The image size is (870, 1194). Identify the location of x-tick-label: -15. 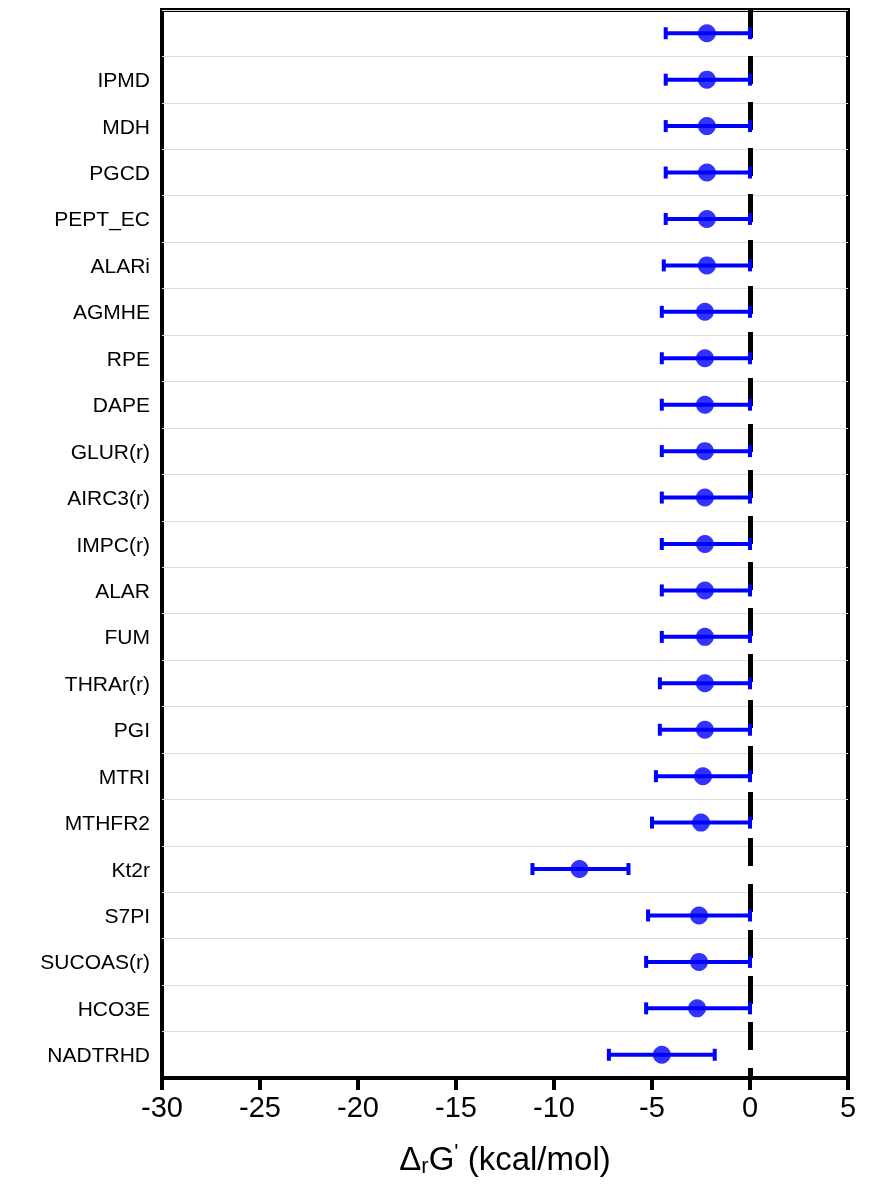
(456, 1106).